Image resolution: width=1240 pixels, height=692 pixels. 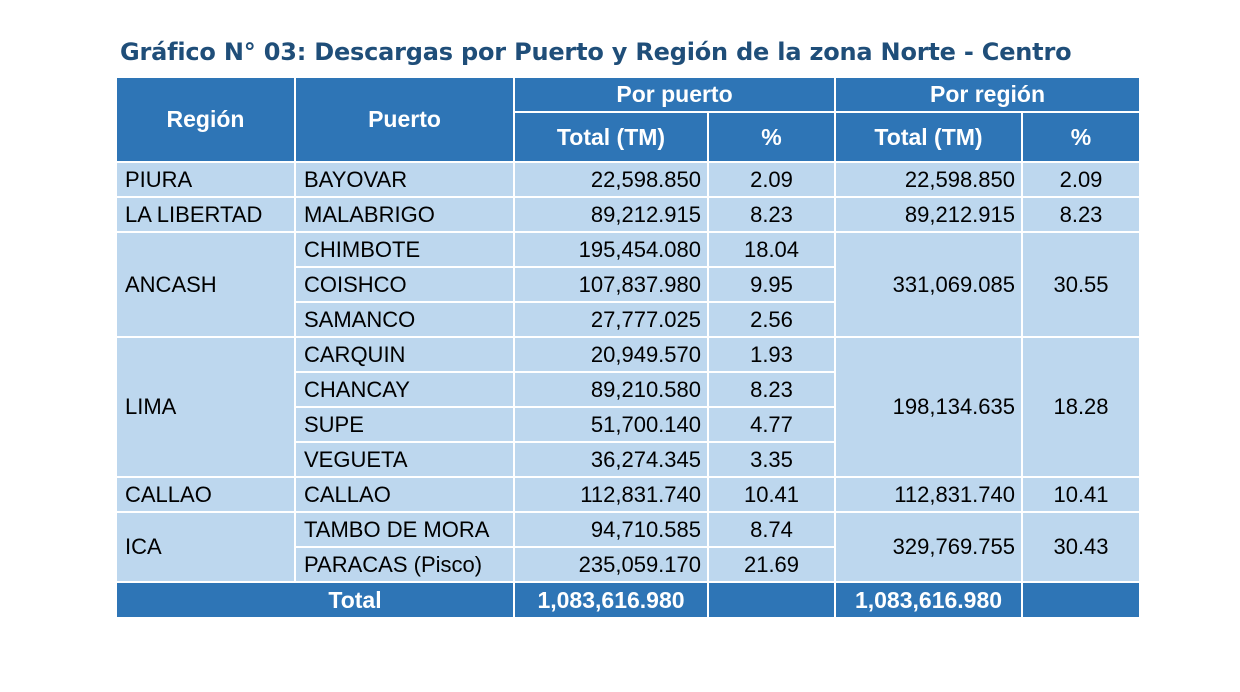 What do you see at coordinates (611, 137) in the screenshot?
I see `header-puerto-total: Total (TM)` at bounding box center [611, 137].